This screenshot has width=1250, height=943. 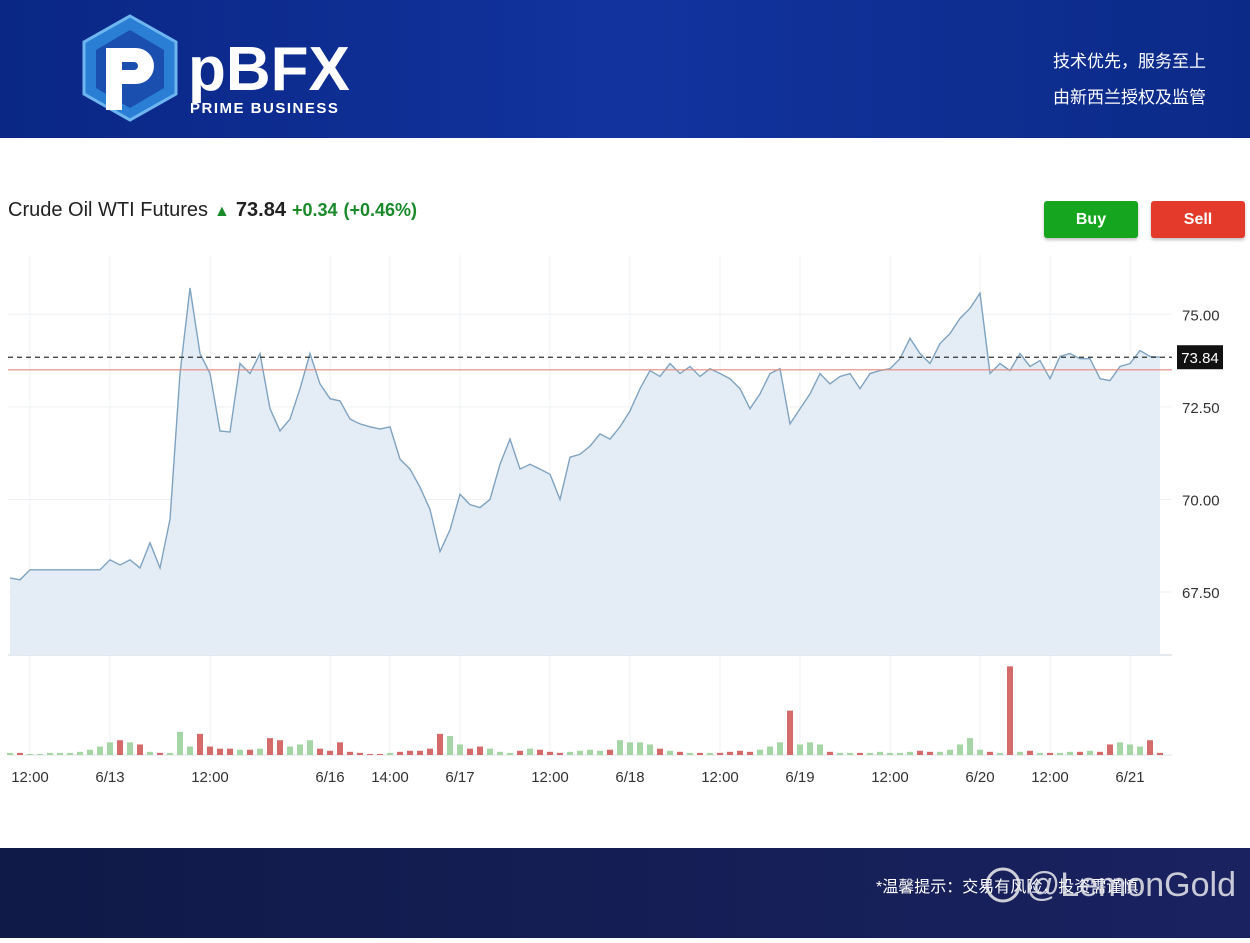 I want to click on logo-p, so click(x=130, y=79).